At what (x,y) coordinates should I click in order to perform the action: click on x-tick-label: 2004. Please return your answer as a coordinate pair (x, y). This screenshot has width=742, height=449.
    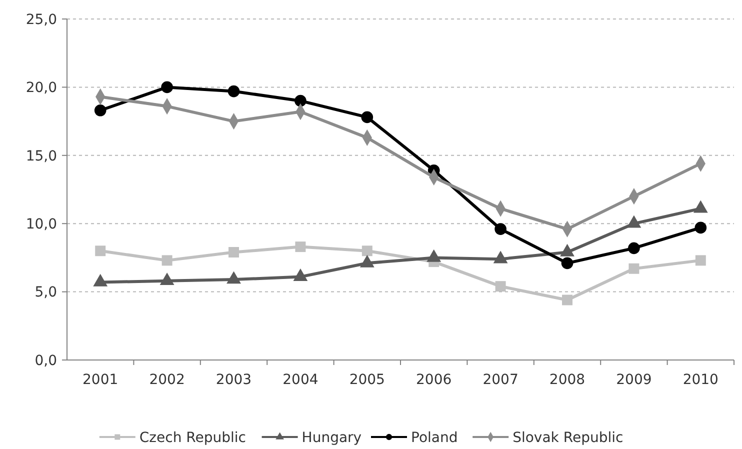
    Looking at the image, I should click on (300, 380).